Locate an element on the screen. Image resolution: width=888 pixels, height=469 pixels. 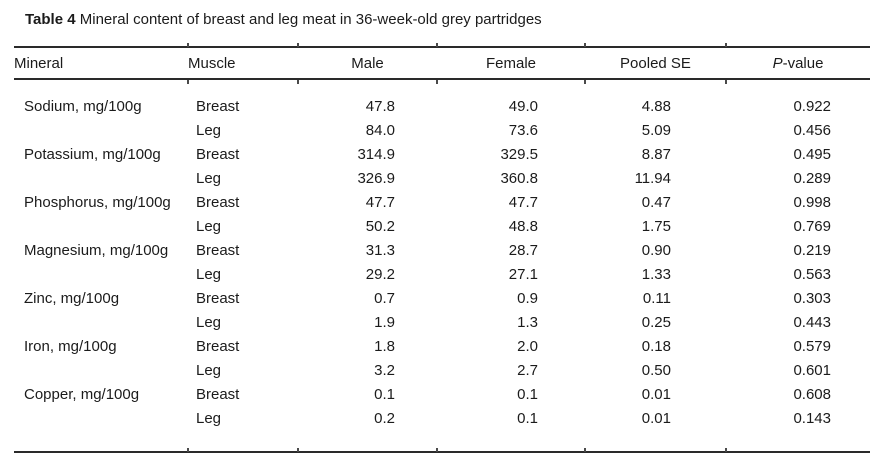
p-value-suffix: -value is located at coordinates (803, 63).